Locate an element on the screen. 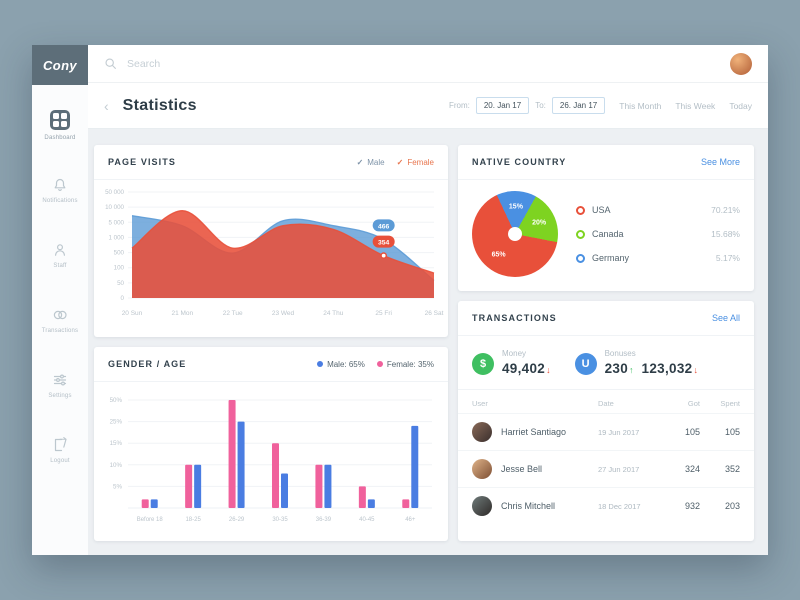 The height and width of the screenshot is (600, 800). svg-text: 50 is located at coordinates (120, 283).